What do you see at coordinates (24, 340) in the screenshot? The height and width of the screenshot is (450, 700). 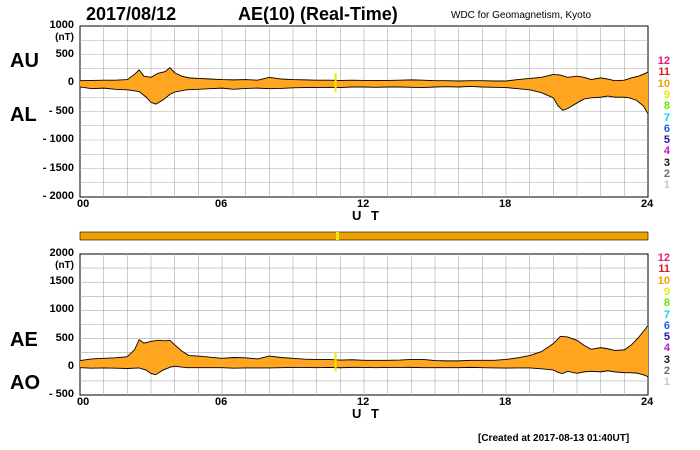 I see `ae-label: AE` at bounding box center [24, 340].